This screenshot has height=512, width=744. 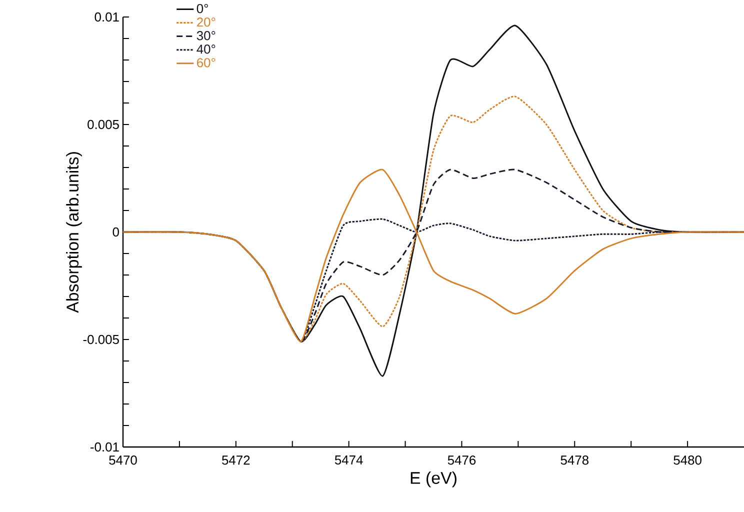 I want to click on y-tick-label: -0.01, so click(x=104, y=447).